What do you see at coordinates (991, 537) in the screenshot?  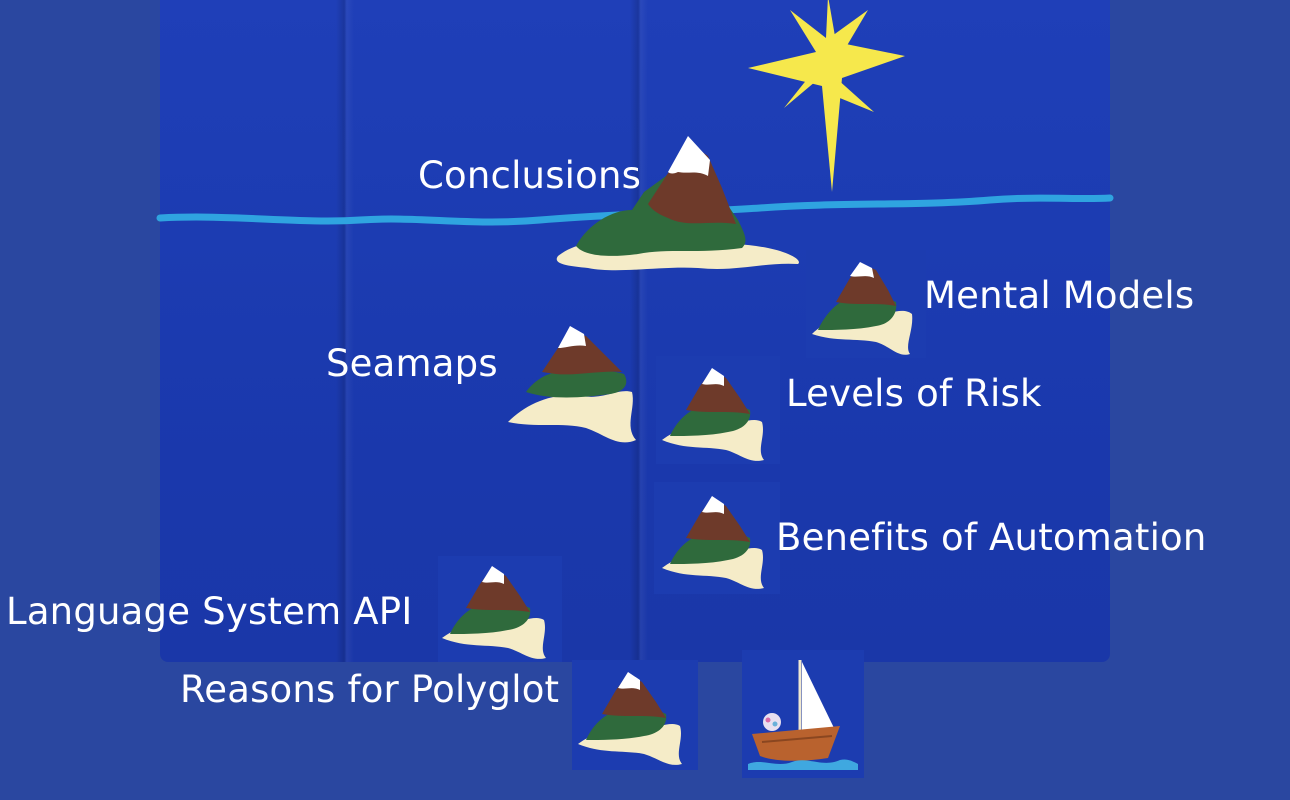 I see `label-benefits-of-automation: Benefits of Automation` at bounding box center [991, 537].